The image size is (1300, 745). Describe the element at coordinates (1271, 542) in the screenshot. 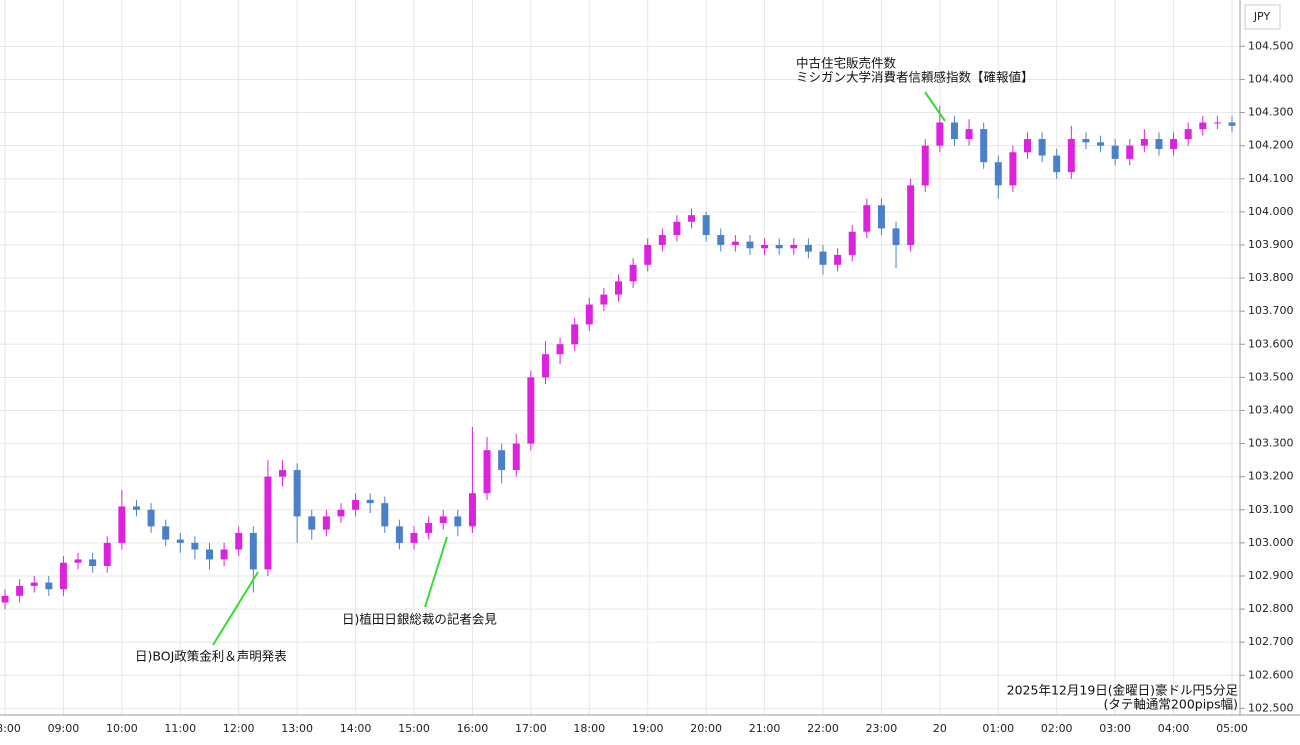

I see `y-tick-label: 103.000` at that location.